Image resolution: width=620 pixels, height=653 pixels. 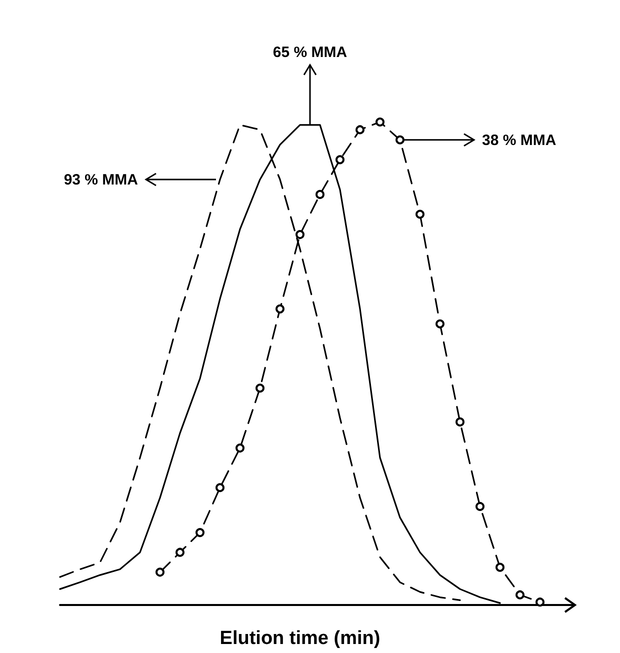 I want to click on annotation: 93 % MMA, so click(x=101, y=179).